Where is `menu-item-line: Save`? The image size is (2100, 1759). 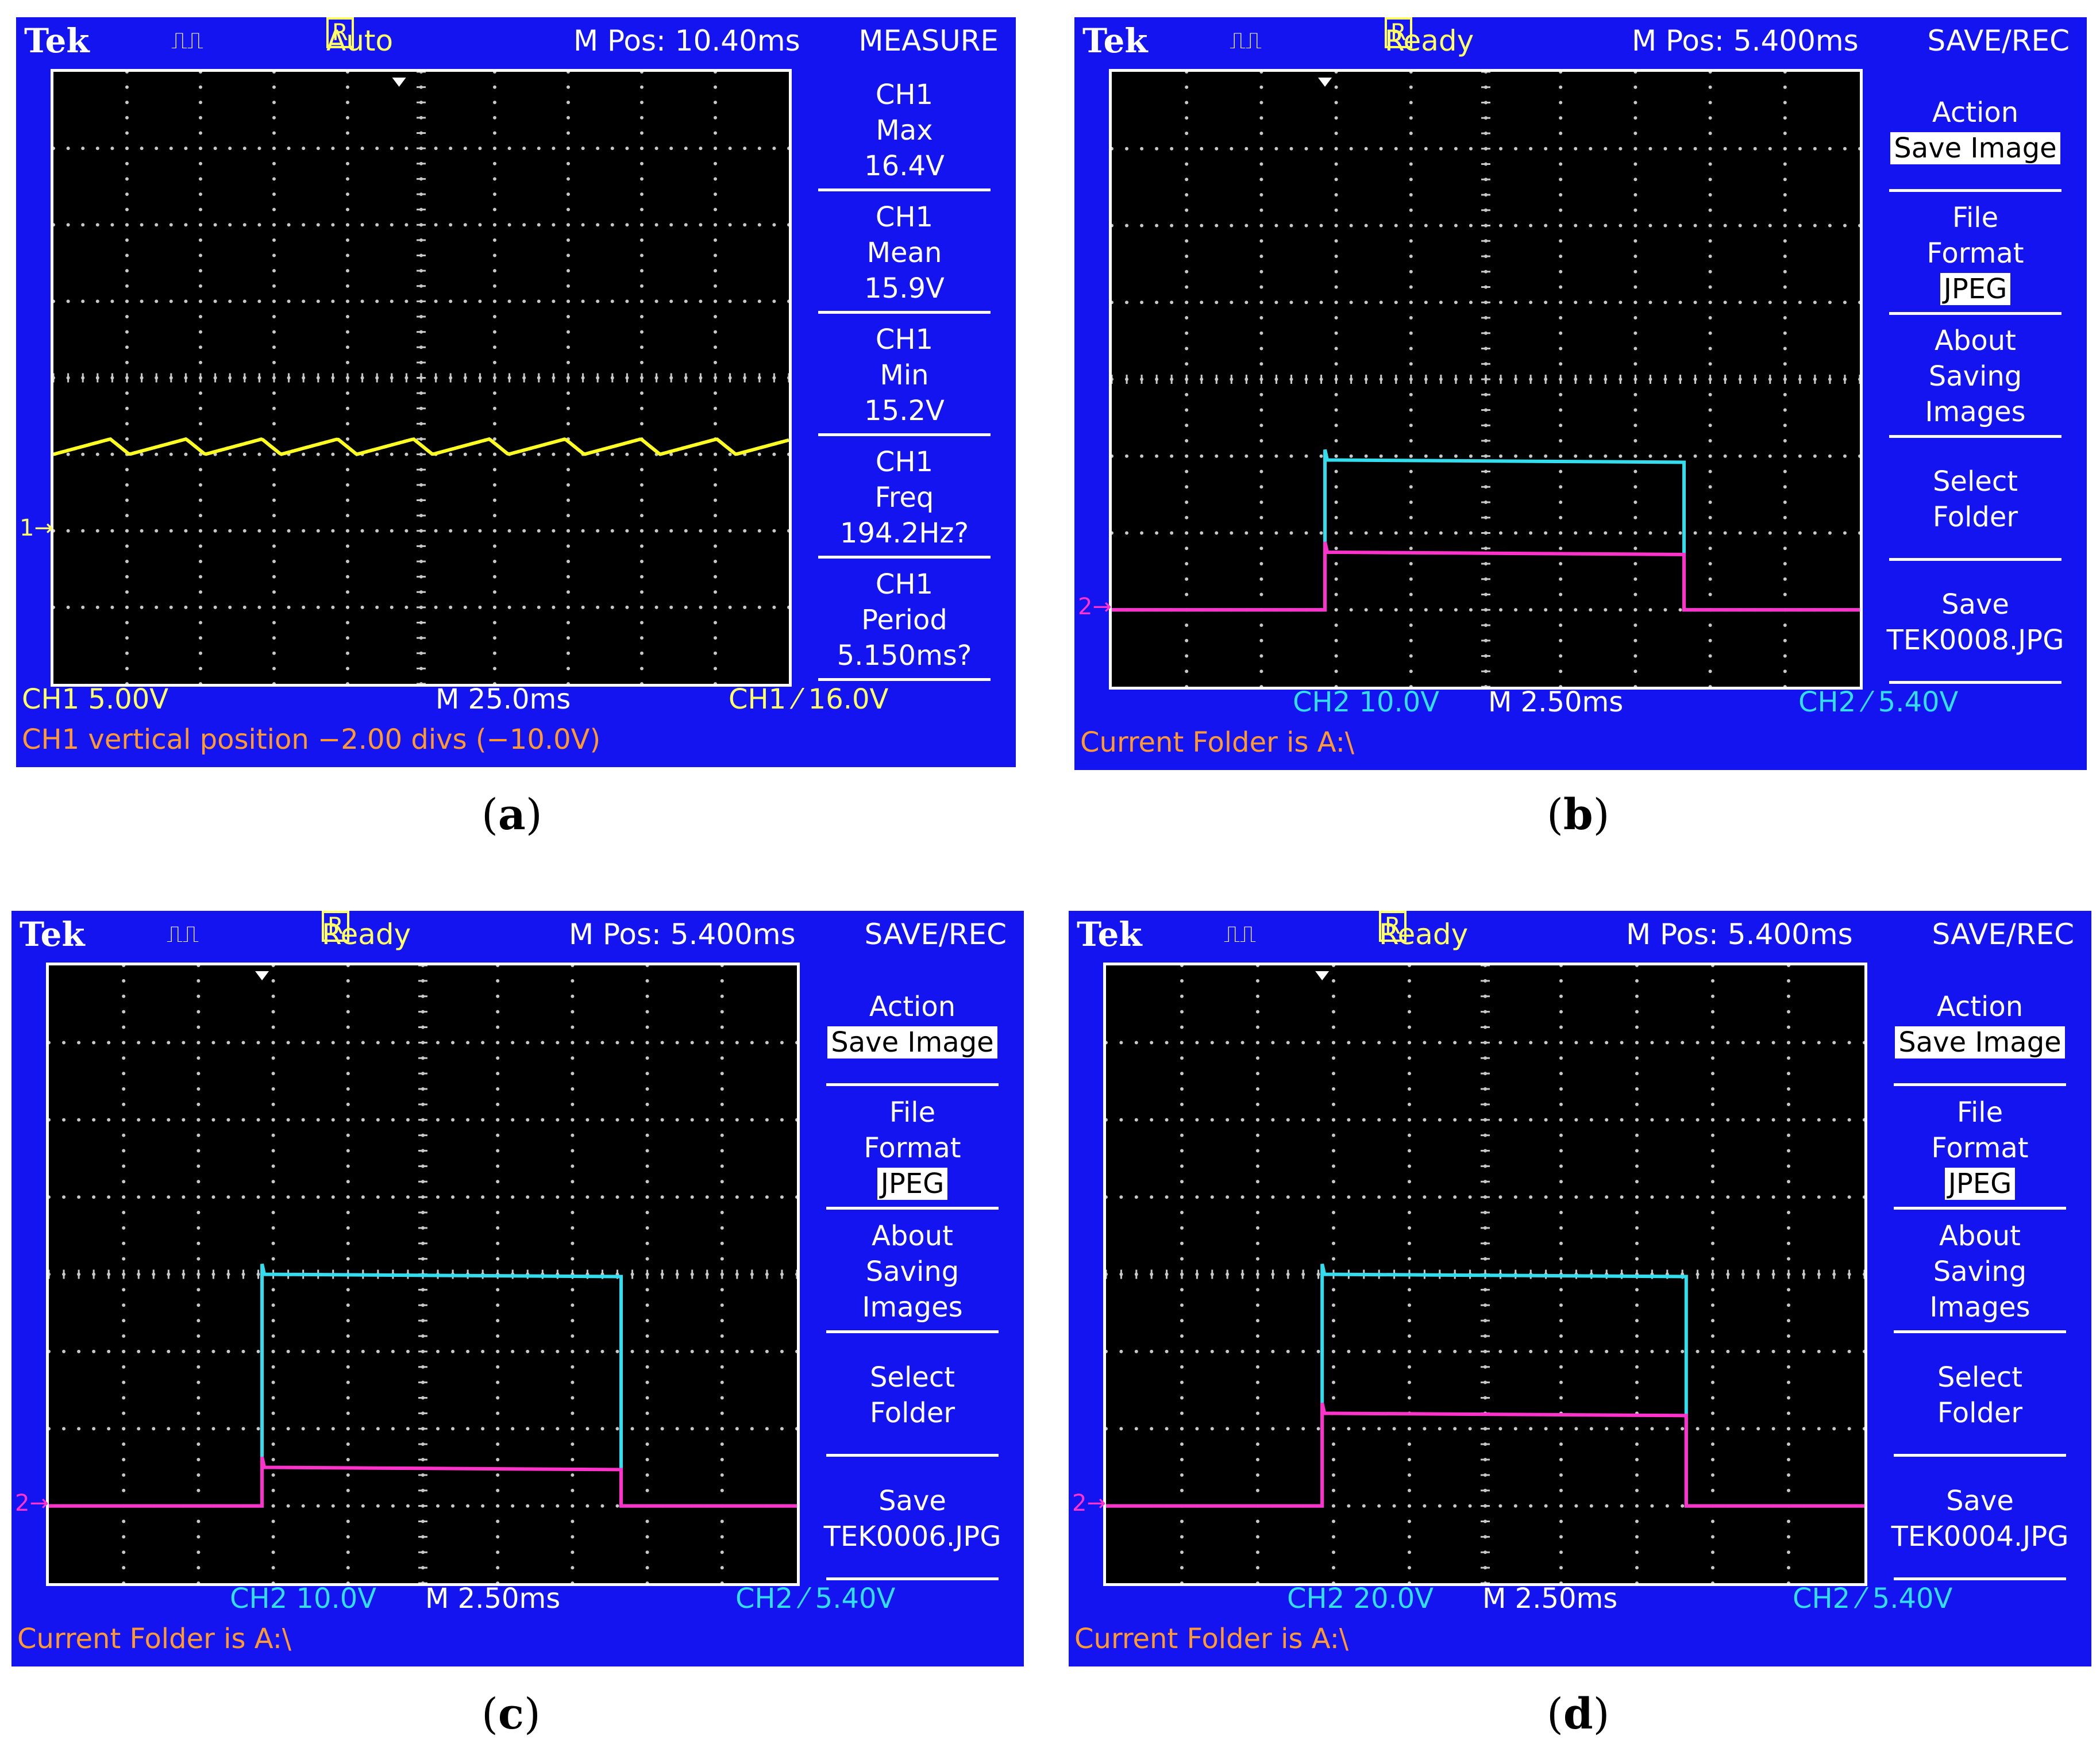 menu-item-line: Save is located at coordinates (913, 1501).